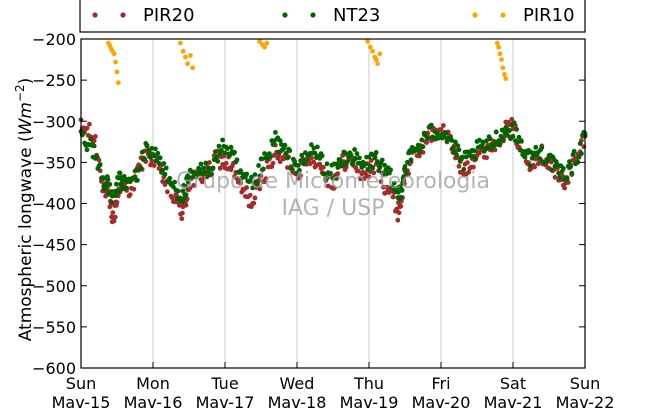 This screenshot has height=409, width=650. What do you see at coordinates (54, 39) in the screenshot?
I see `y-tick-label: −200` at bounding box center [54, 39].